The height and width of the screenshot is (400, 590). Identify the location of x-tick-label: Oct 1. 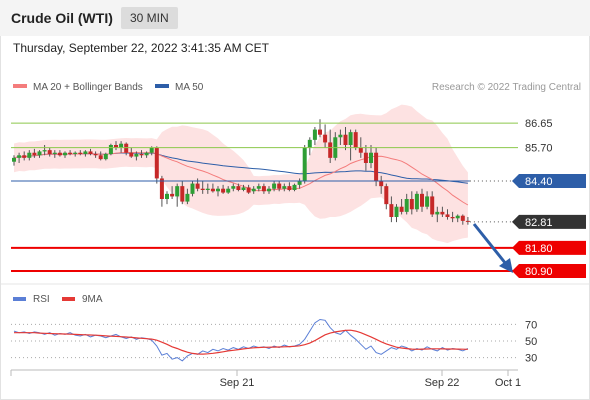
(508, 383).